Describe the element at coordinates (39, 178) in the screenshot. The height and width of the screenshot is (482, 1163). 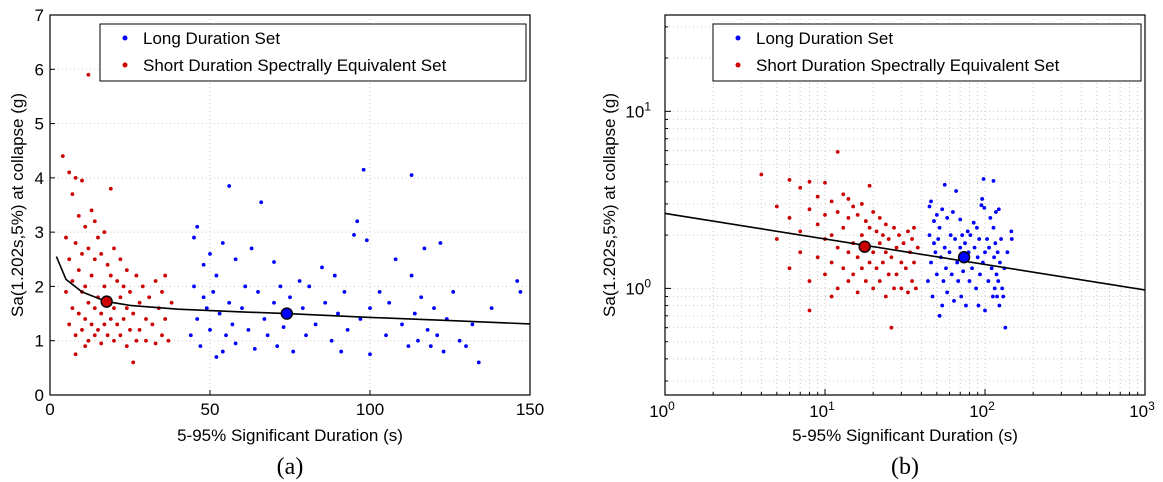
I see `panel-a-ytick-label: 4` at that location.